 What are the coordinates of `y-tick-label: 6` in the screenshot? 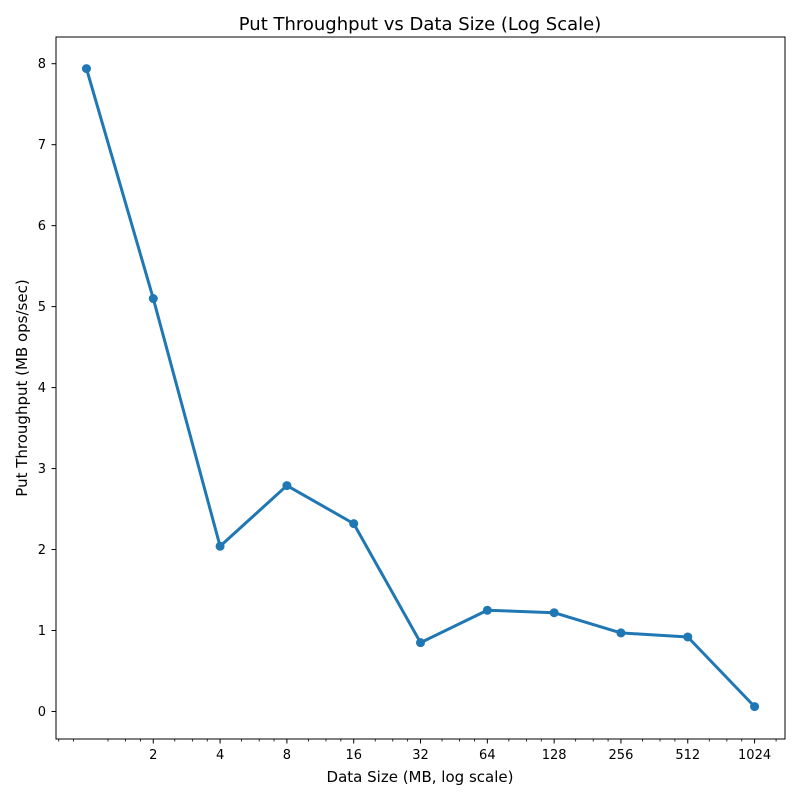 It's located at (42, 226).